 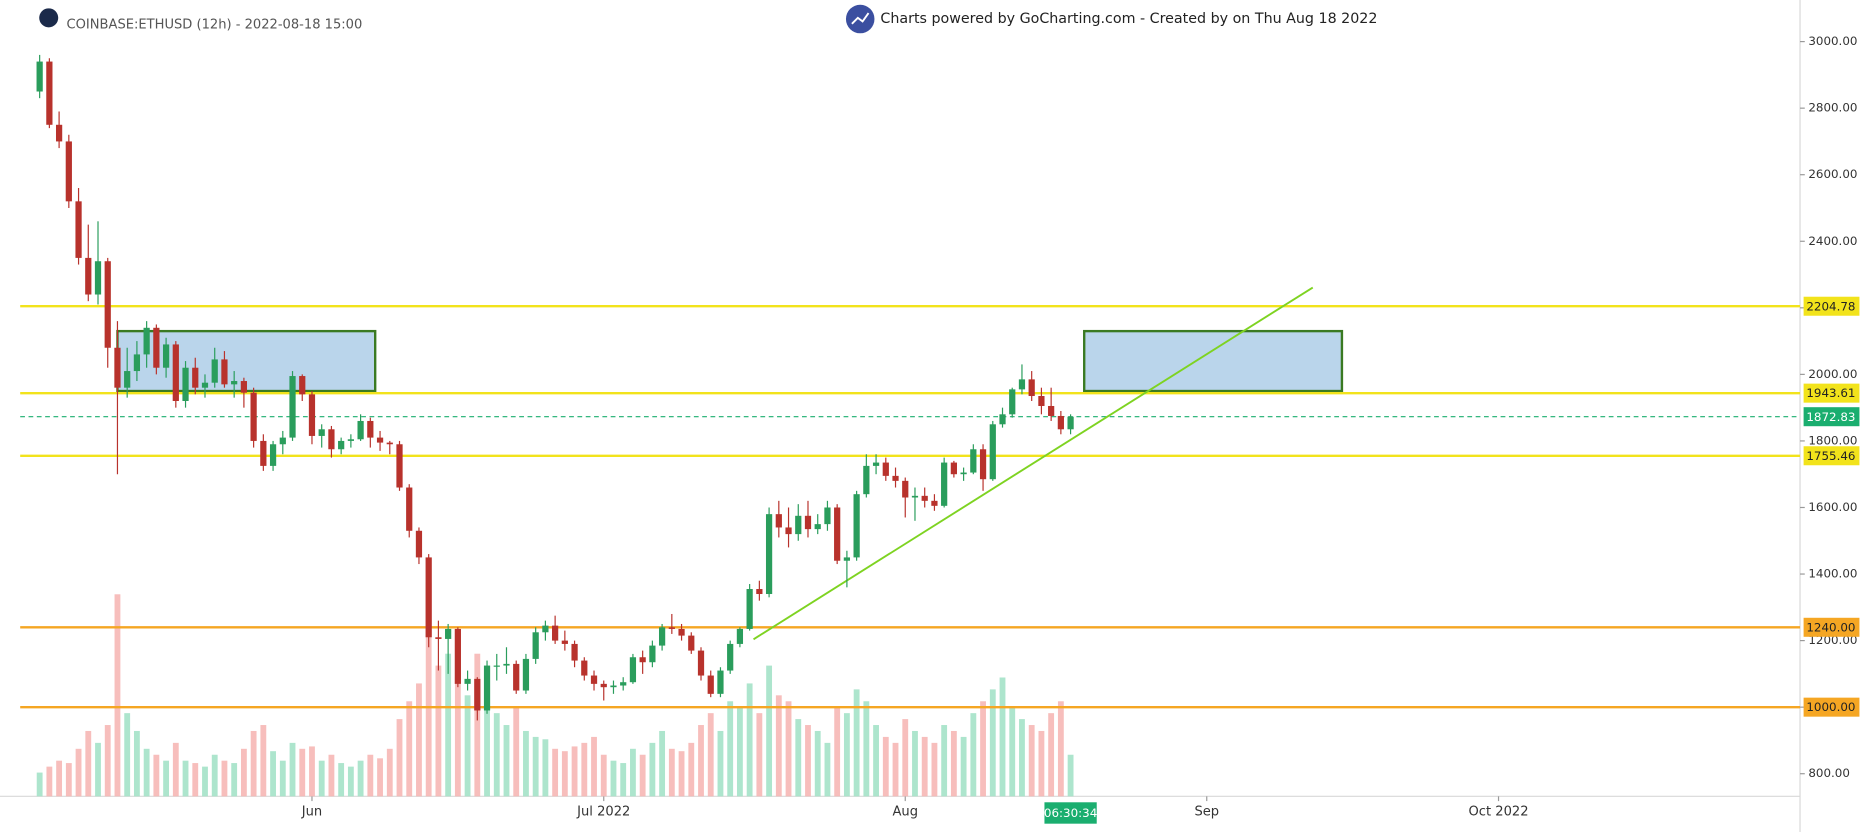 I want to click on countdown-tag, so click(x=1070, y=813).